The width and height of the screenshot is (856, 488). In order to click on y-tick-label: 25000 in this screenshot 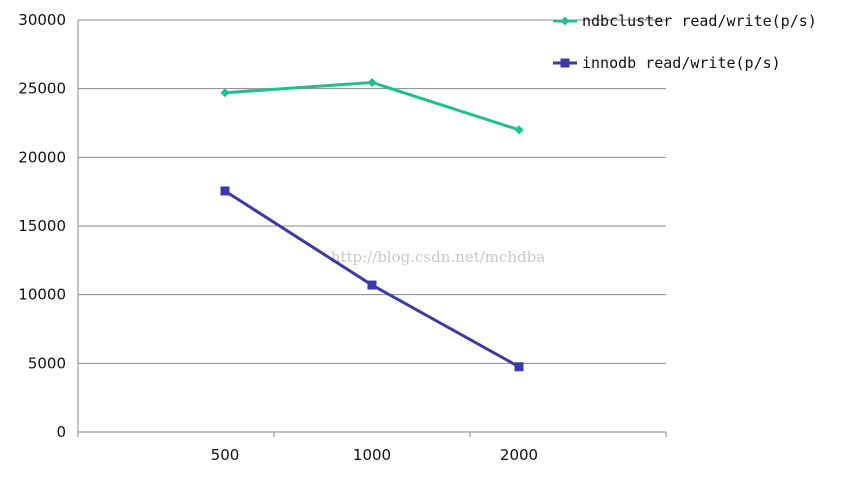, I will do `click(42, 89)`.